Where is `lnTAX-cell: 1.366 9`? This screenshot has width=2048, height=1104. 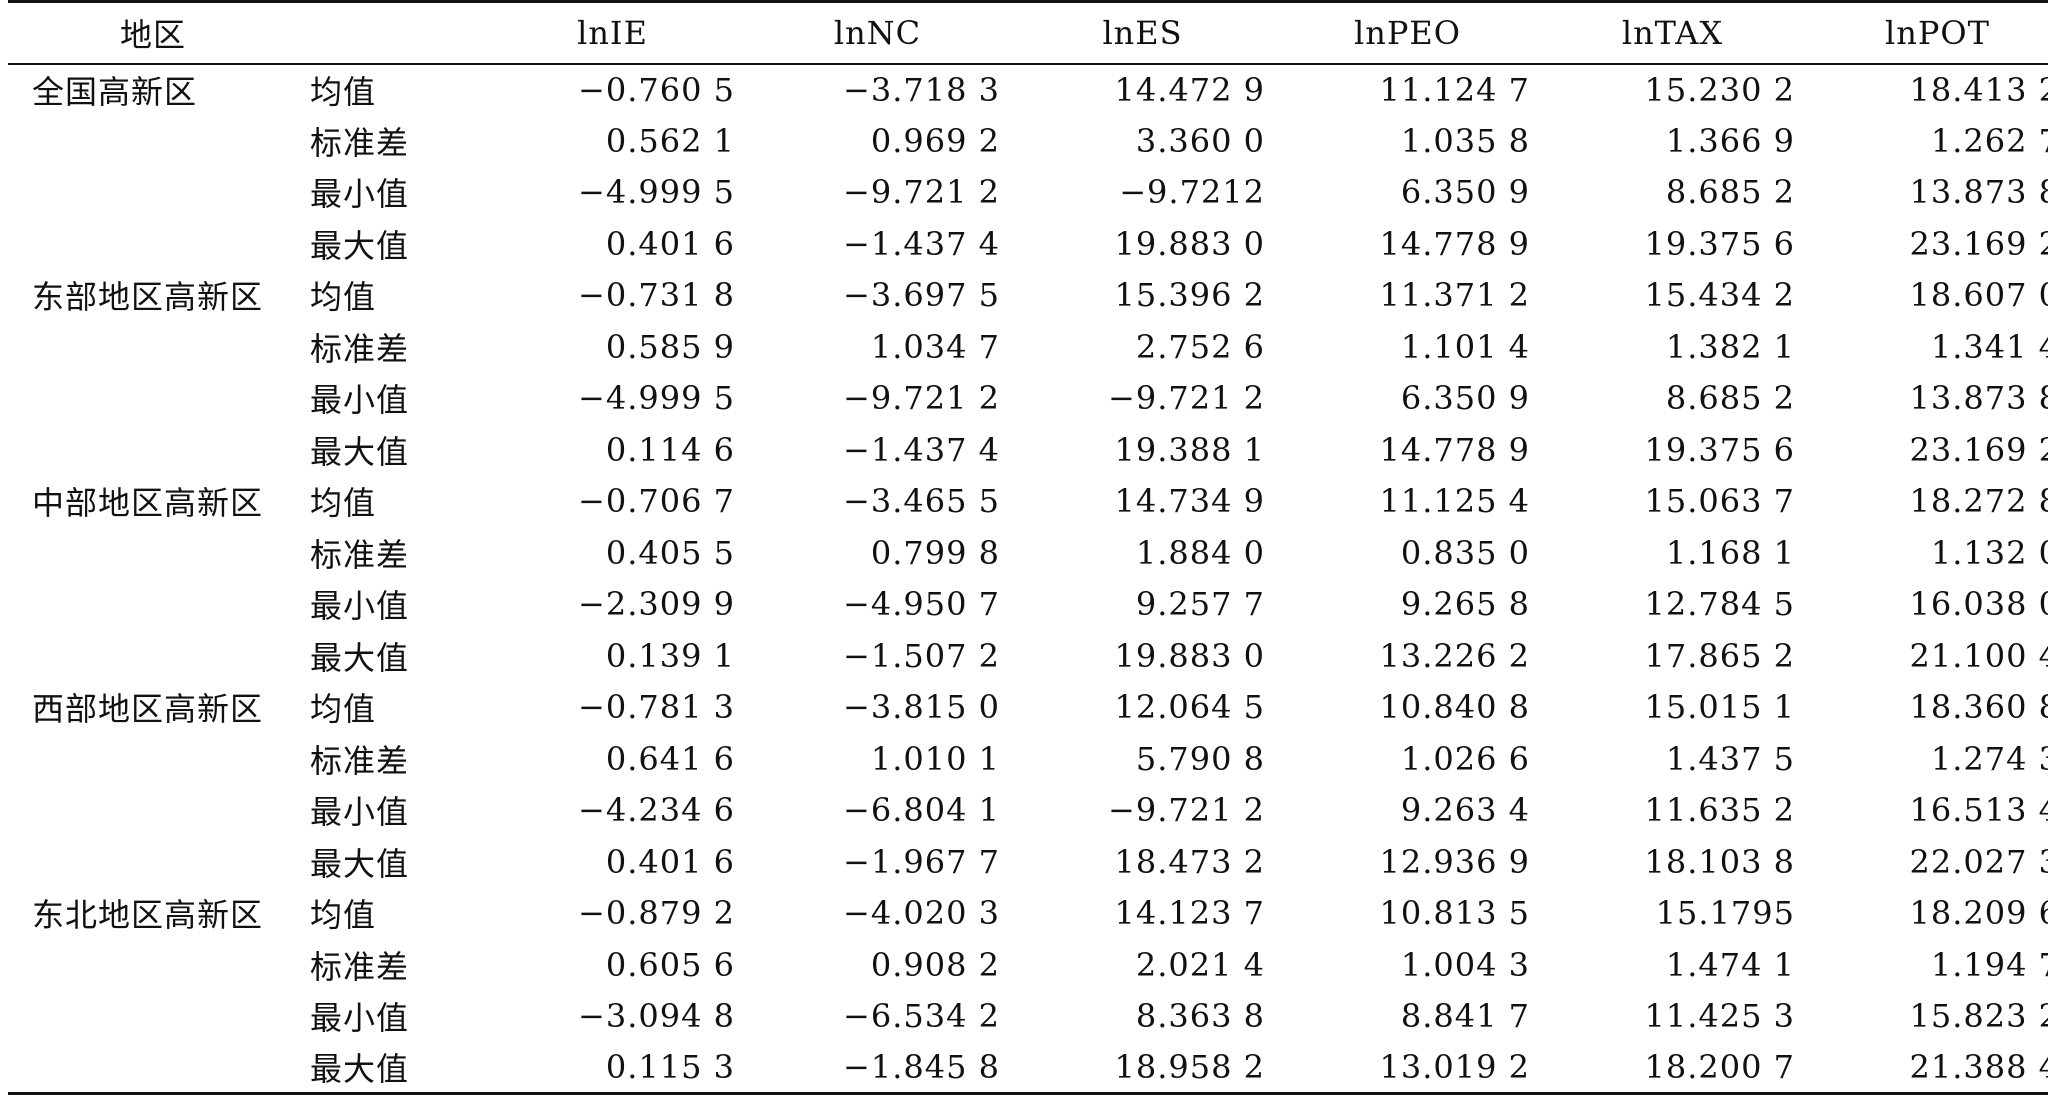
lnTAX-cell: 1.366 9 is located at coordinates (1730, 140).